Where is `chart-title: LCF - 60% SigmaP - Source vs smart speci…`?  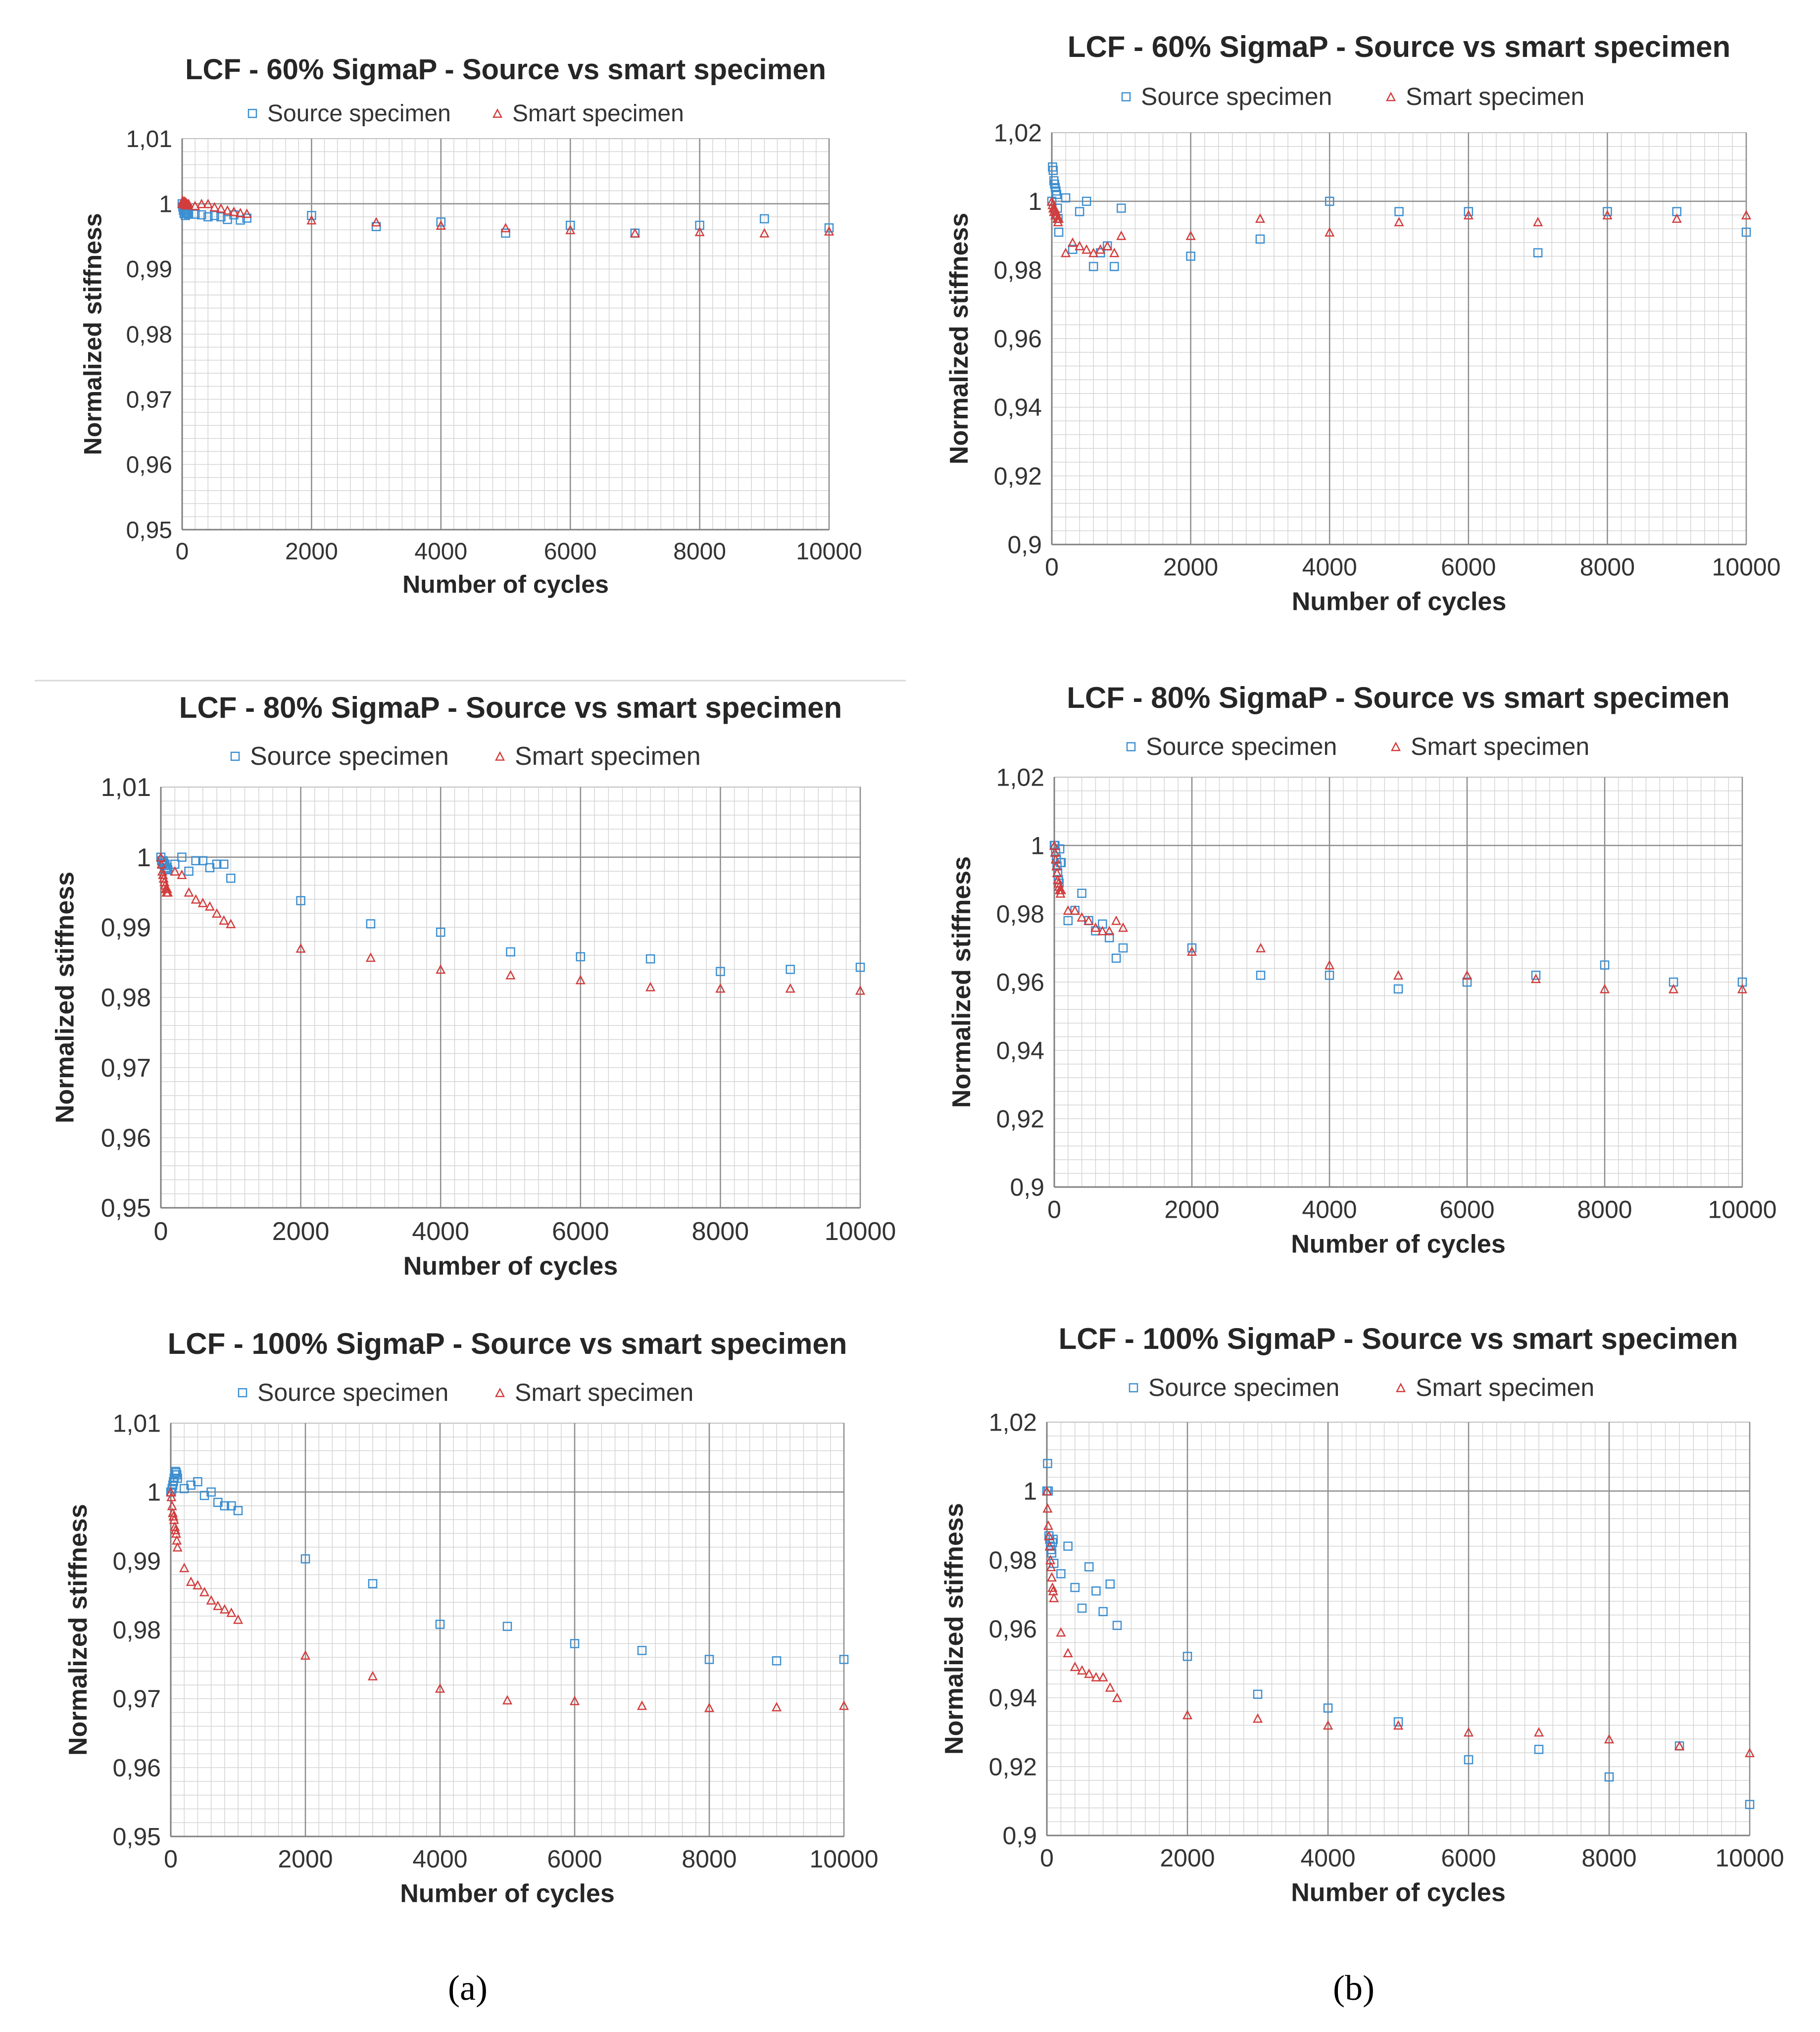
chart-title: LCF - 60% SigmaP - Source vs smart speci… is located at coordinates (505, 69).